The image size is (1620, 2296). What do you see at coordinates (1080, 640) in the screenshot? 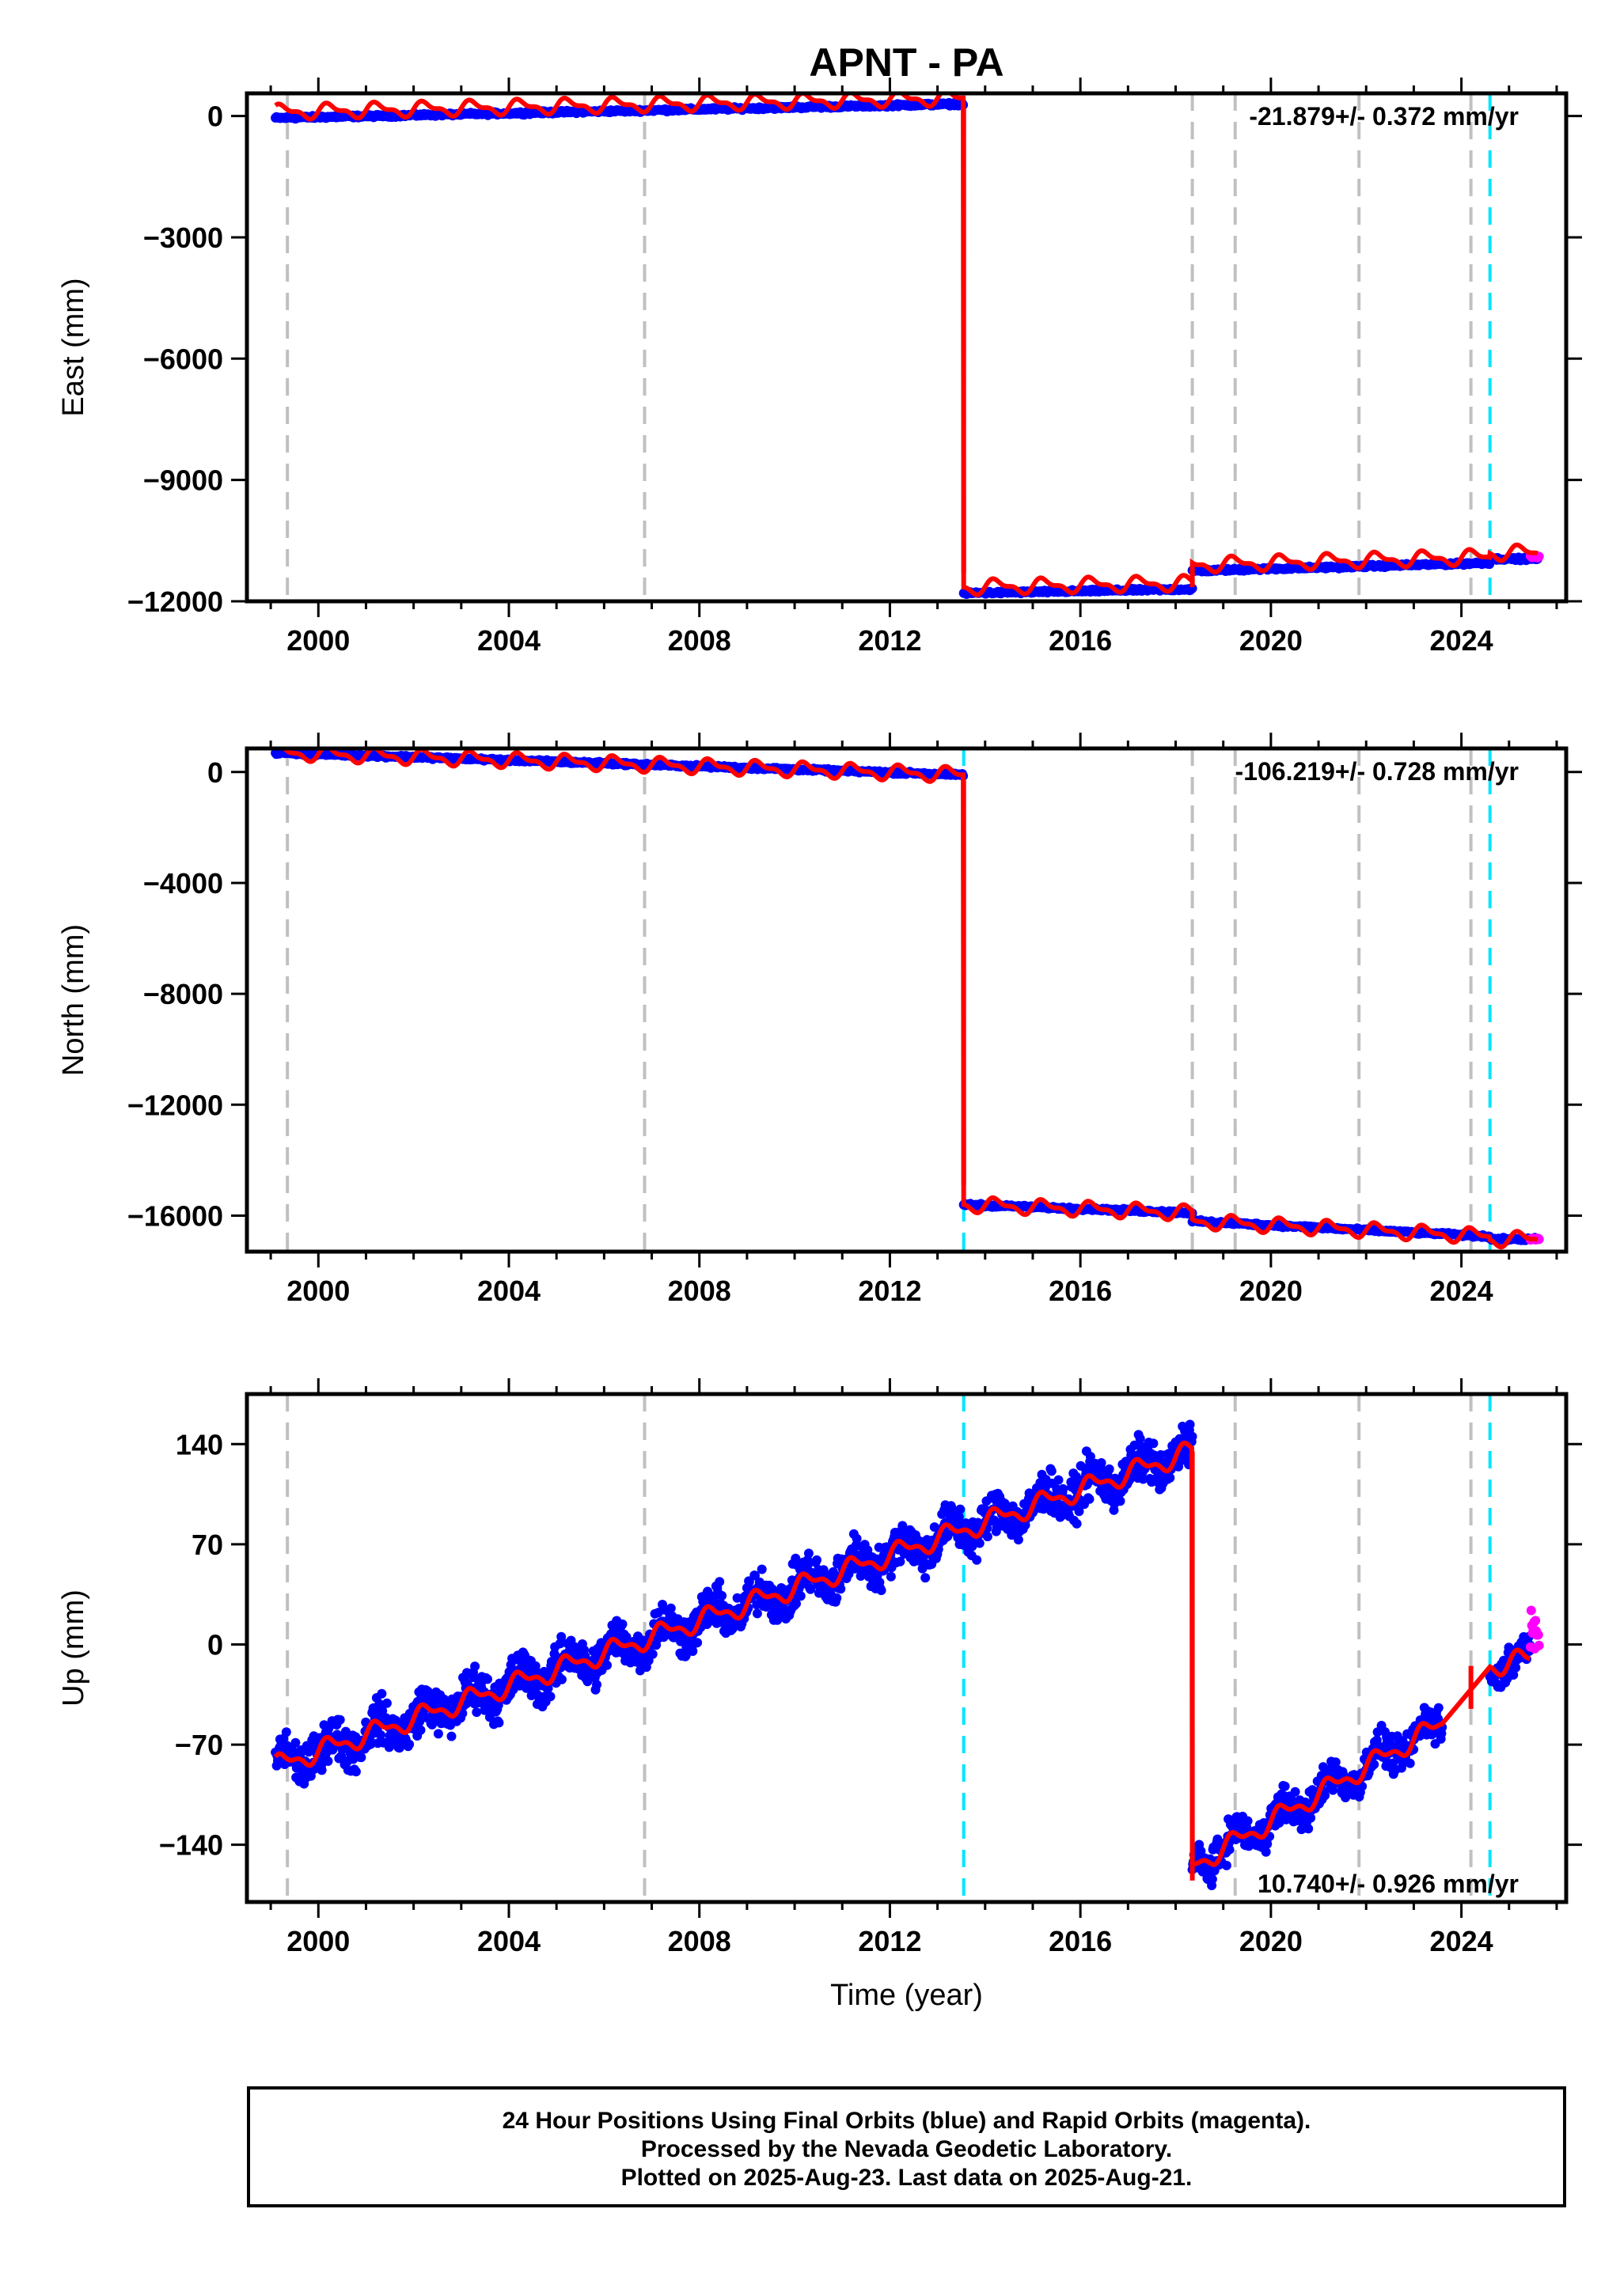
I see `x-tick-label: 2016` at bounding box center [1080, 640].